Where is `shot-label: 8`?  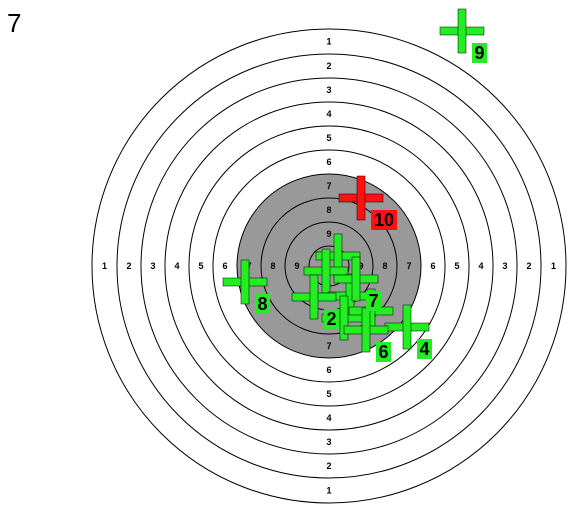
shot-label: 8 is located at coordinates (262, 304).